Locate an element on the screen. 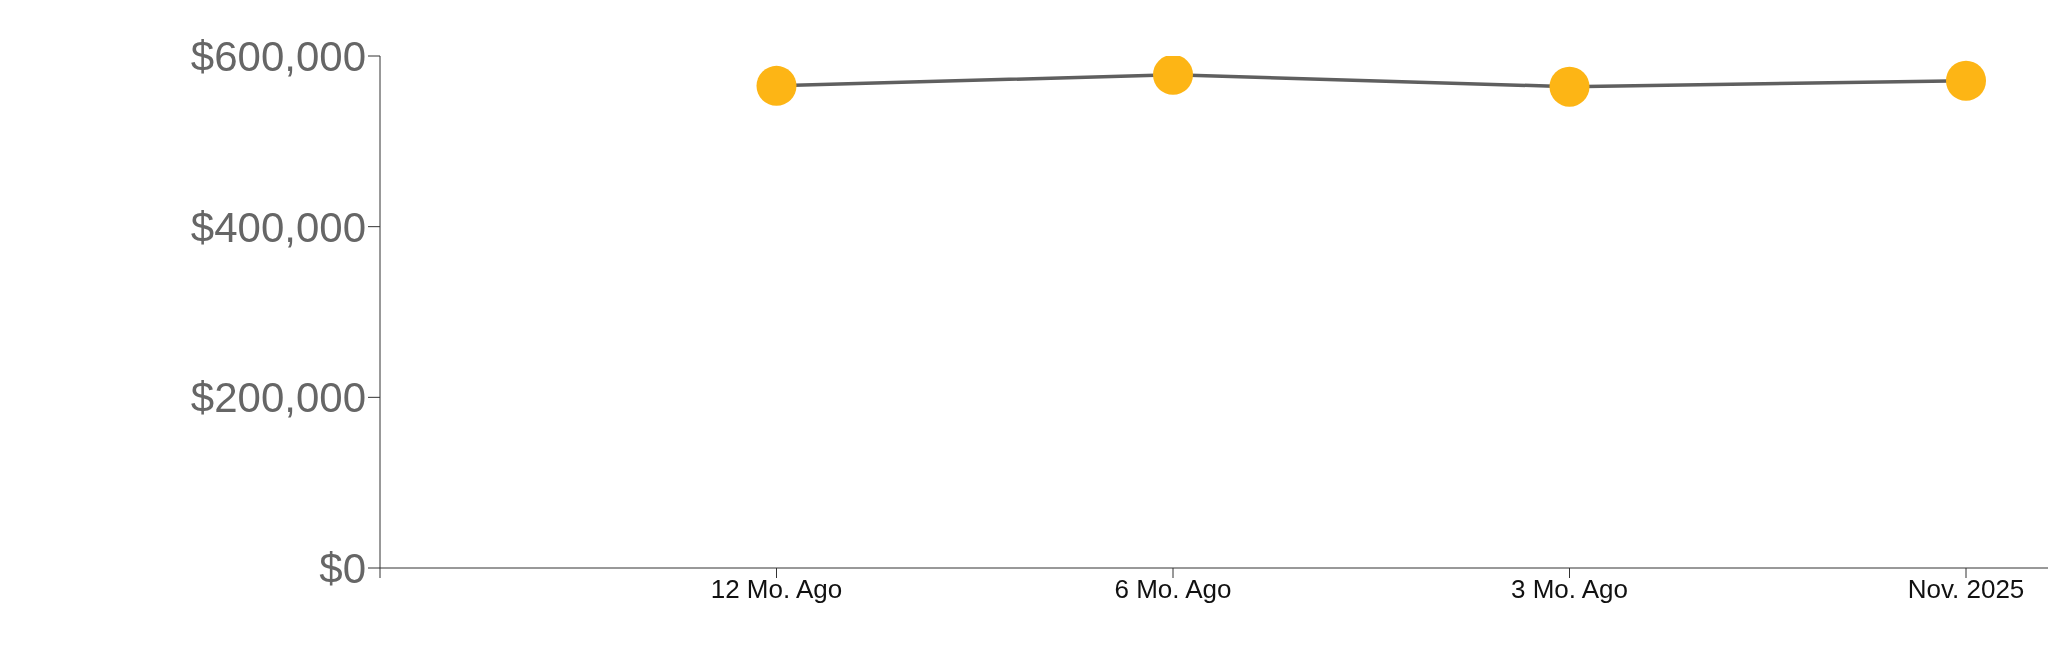  x-tick-label: Nov. 2025 is located at coordinates (1966, 589).